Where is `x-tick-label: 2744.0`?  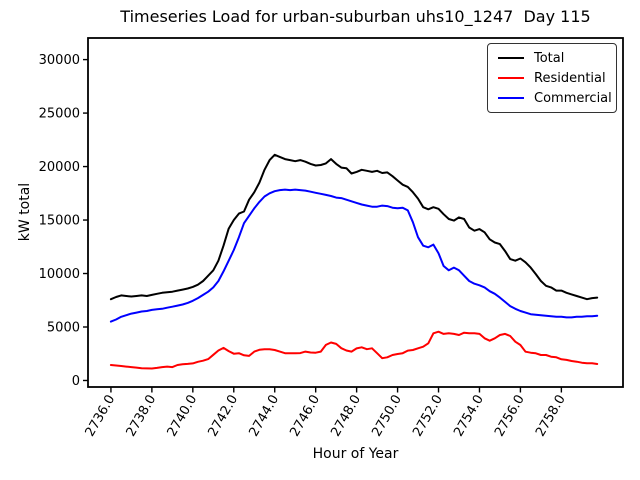 x-tick-label: 2744.0 is located at coordinates (264, 416).